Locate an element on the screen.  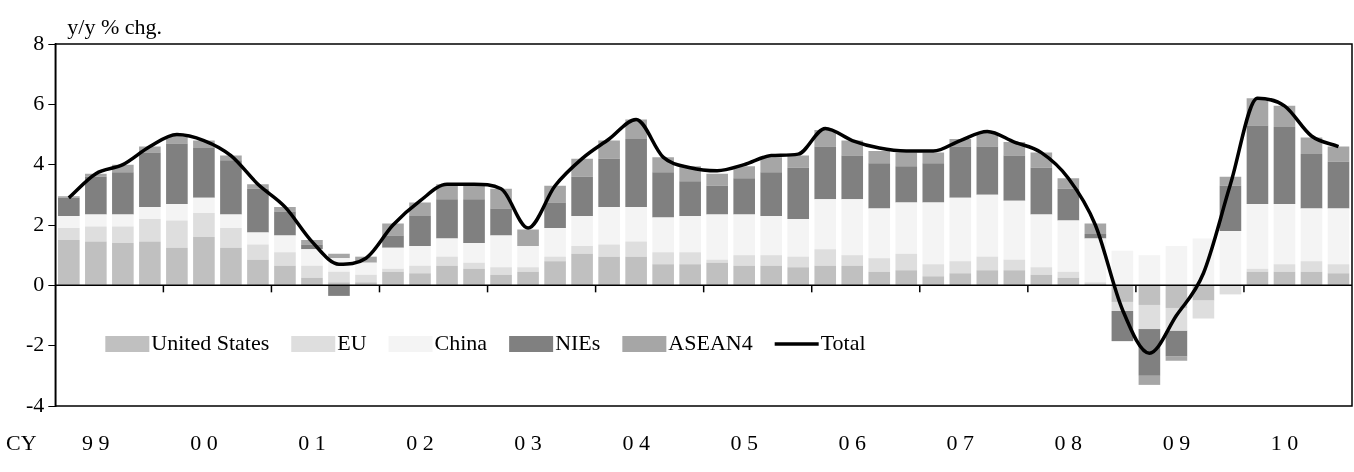
x-tick-label: 0 4 is located at coordinates (636, 442).